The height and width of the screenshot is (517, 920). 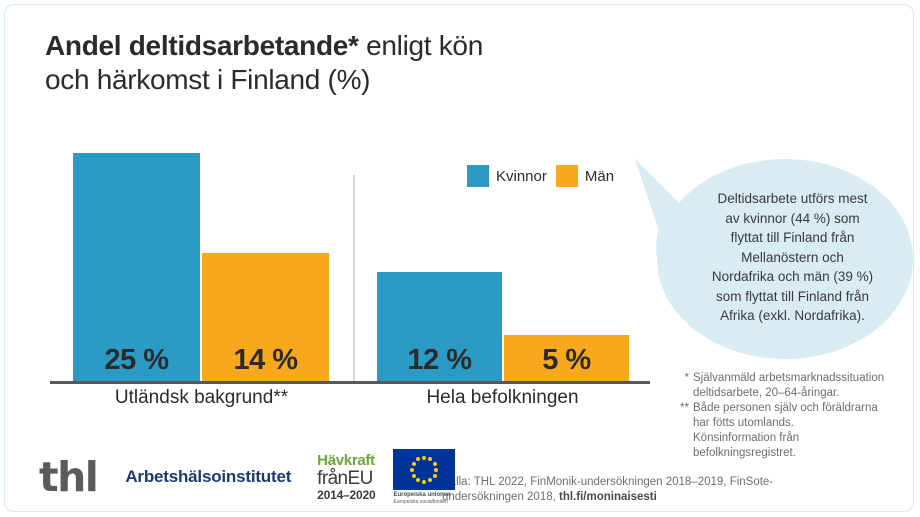 I want to click on men-swatch-icon, so click(x=566, y=176).